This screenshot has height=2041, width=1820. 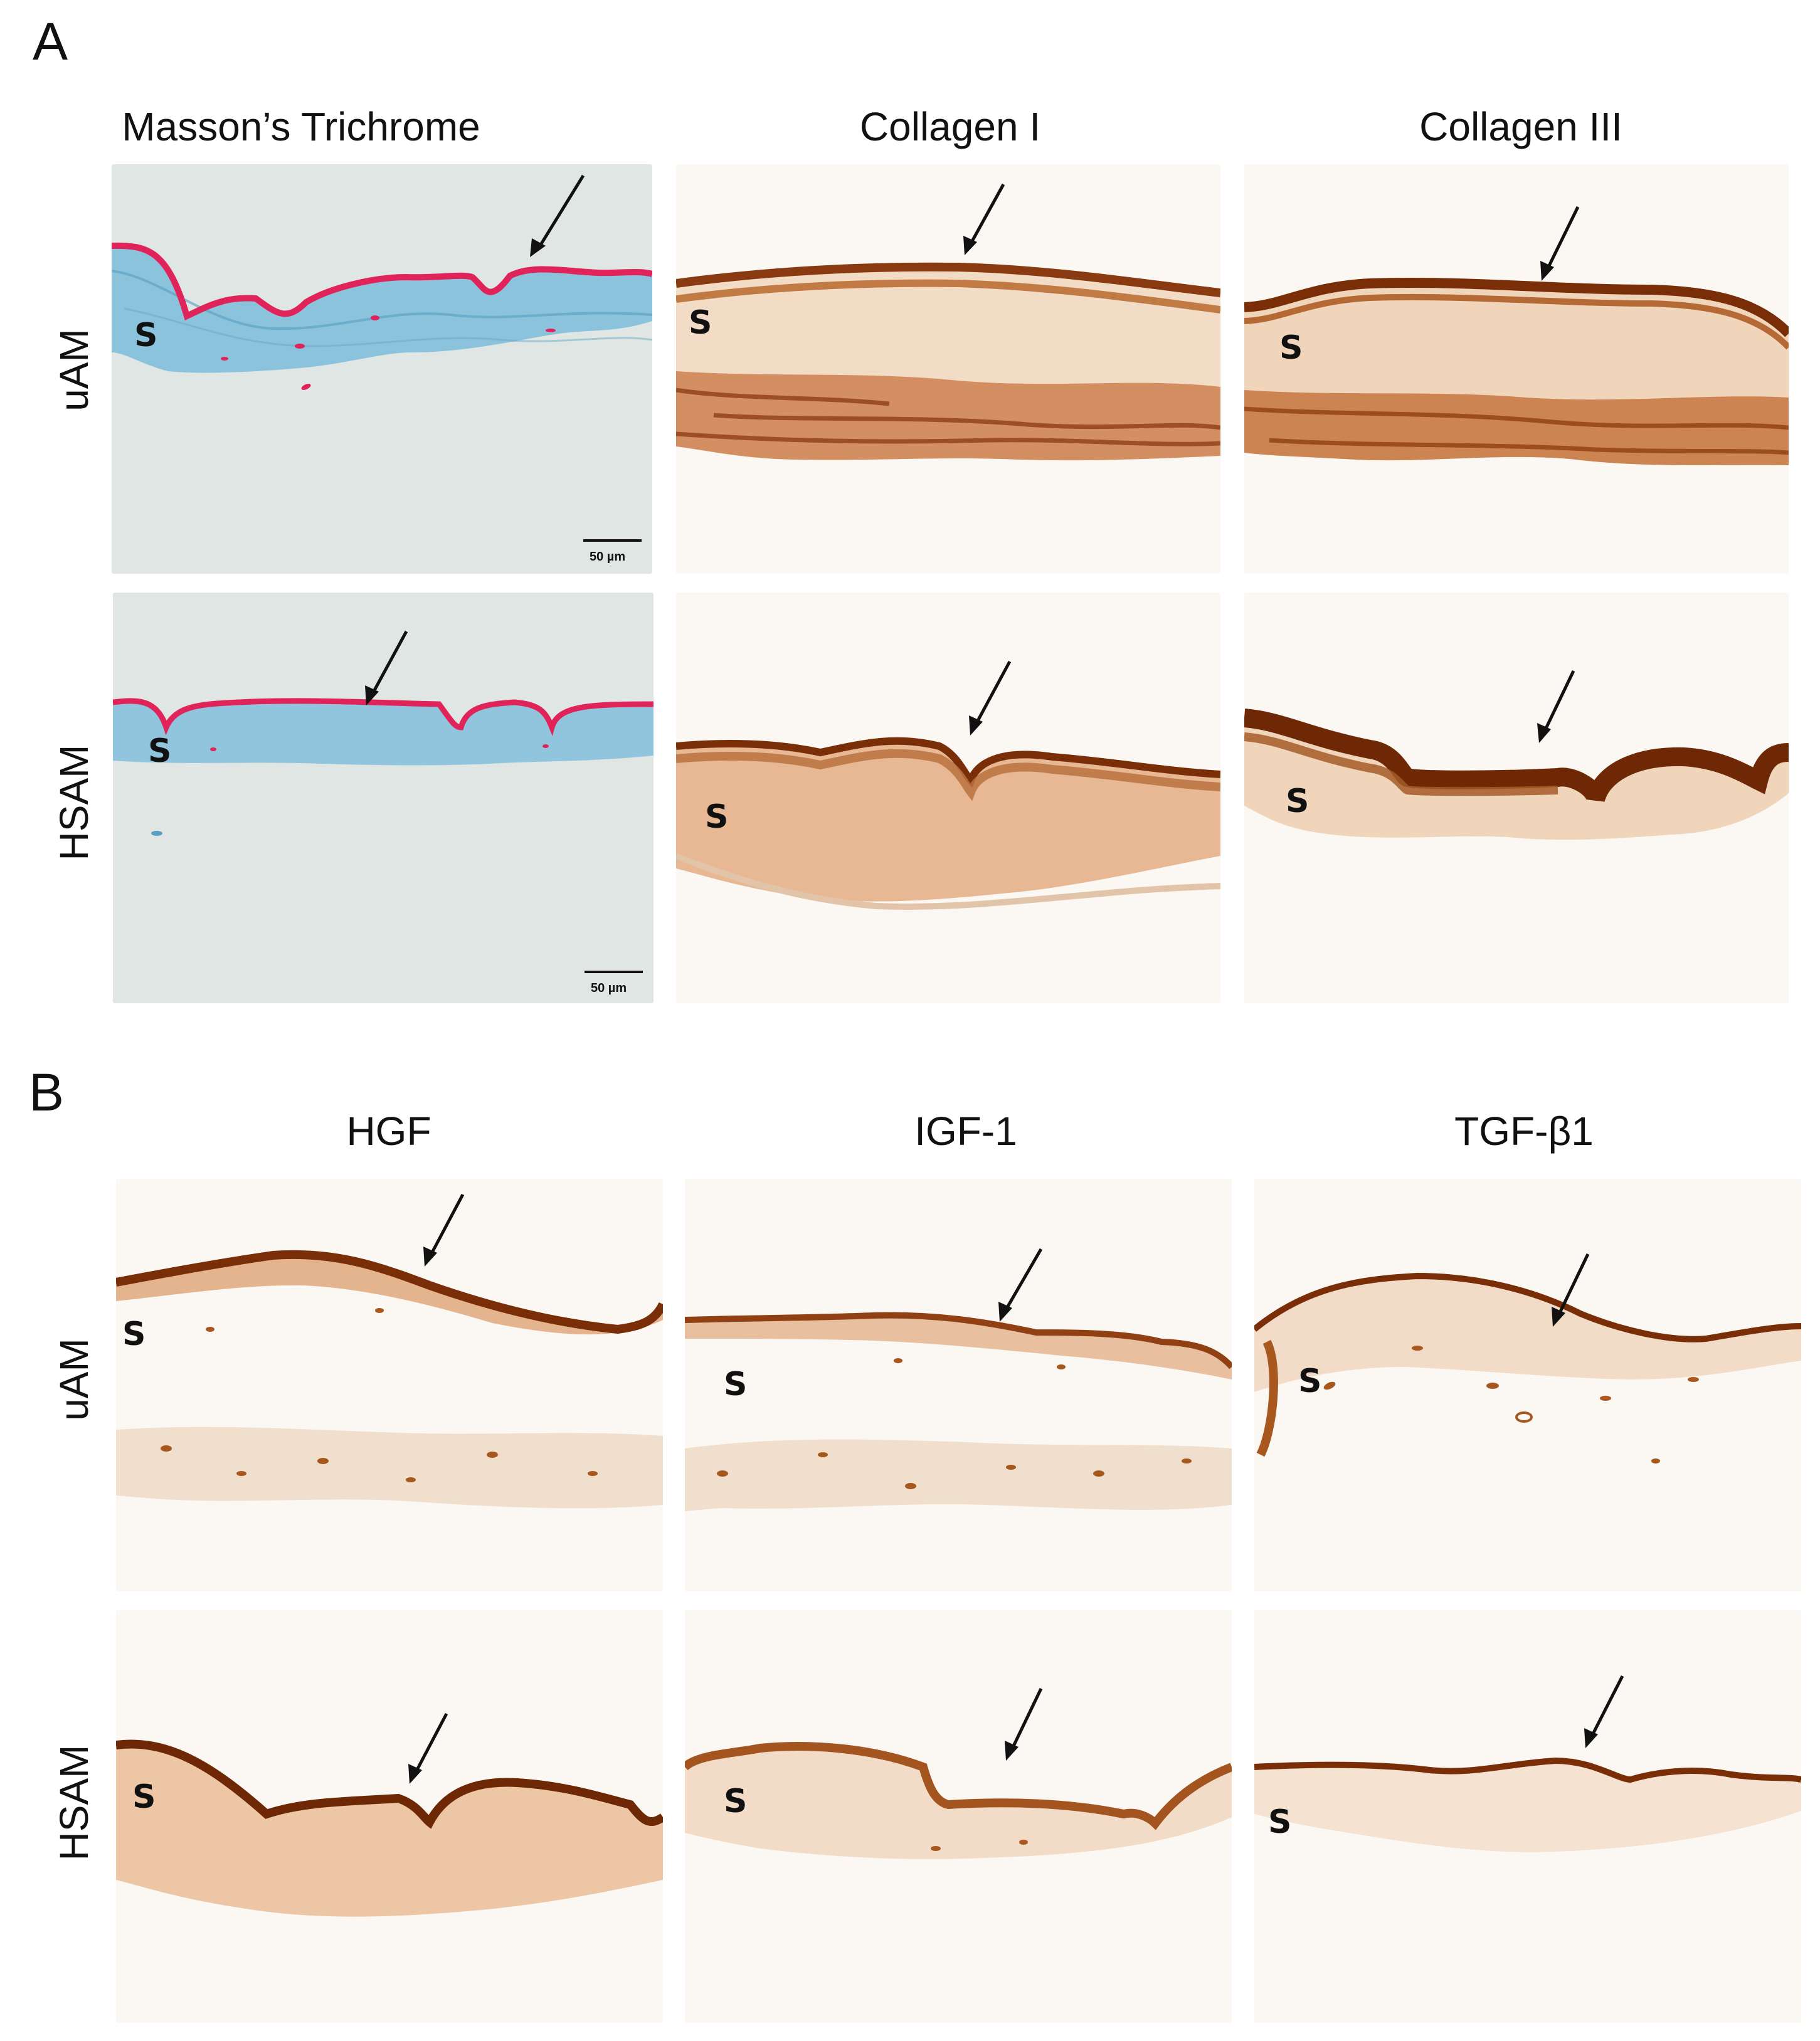 I want to click on micrograph-hsam-massons-trichrome: S 50 µm, so click(x=383, y=798).